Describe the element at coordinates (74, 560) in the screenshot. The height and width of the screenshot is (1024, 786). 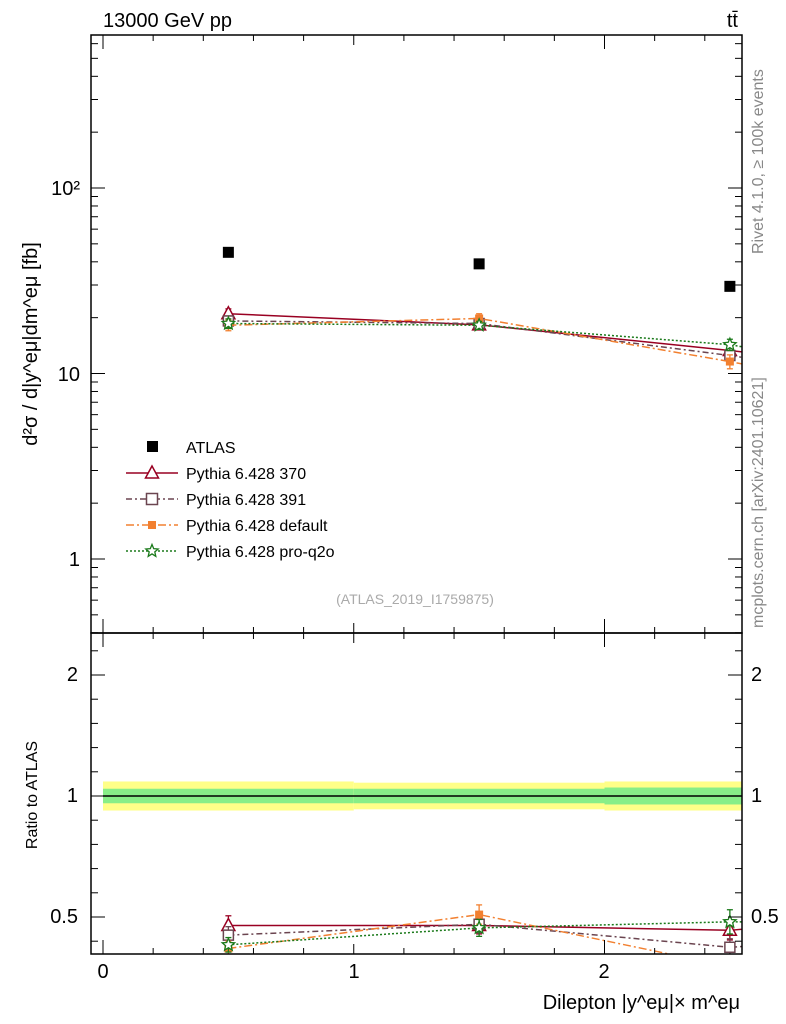
I see `ytick-label-1: 1` at that location.